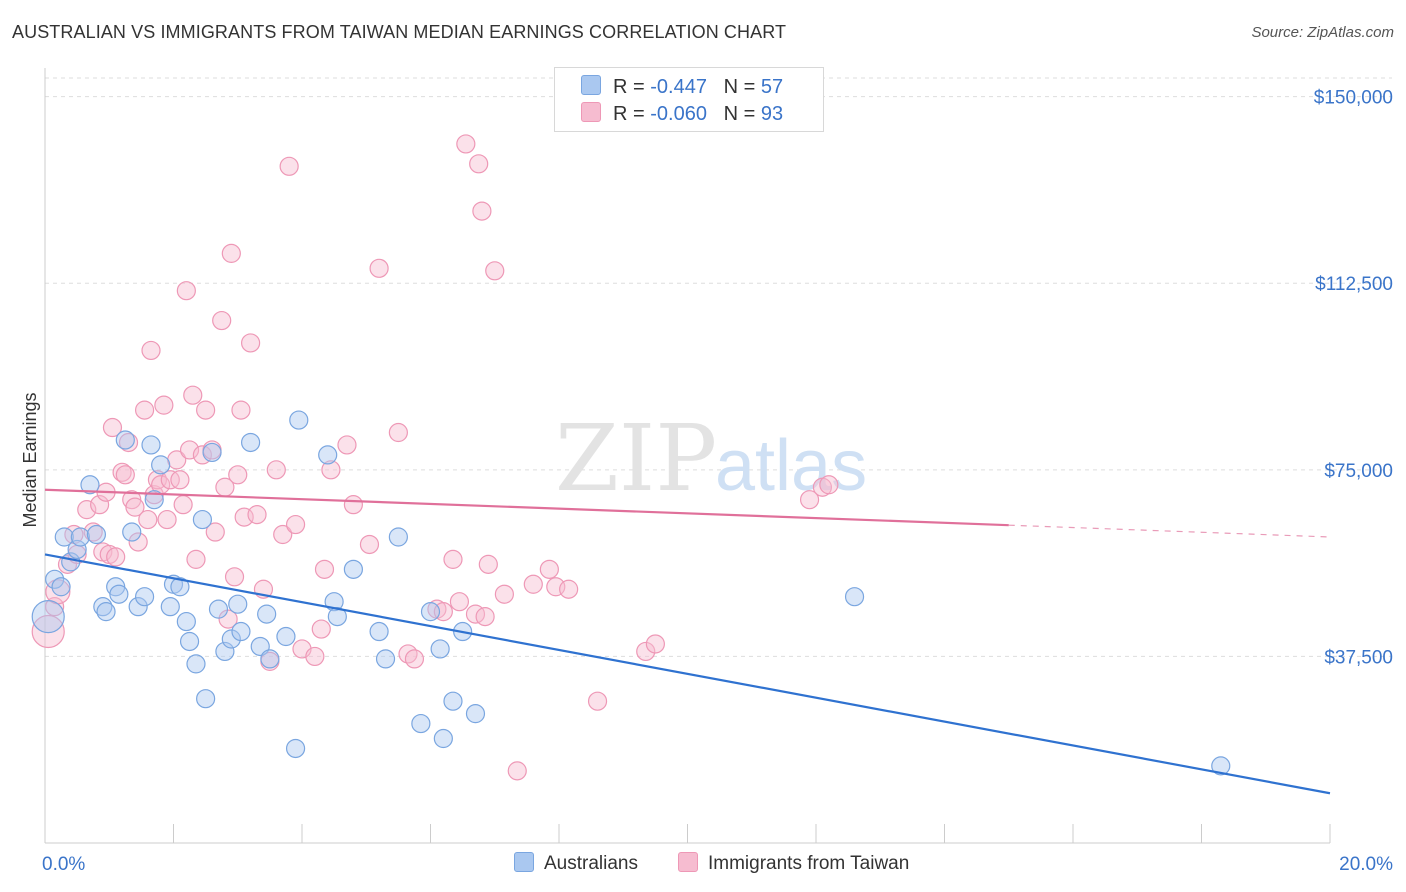  I want to click on x-tick-label-end: 20.0%, so click(1366, 864).